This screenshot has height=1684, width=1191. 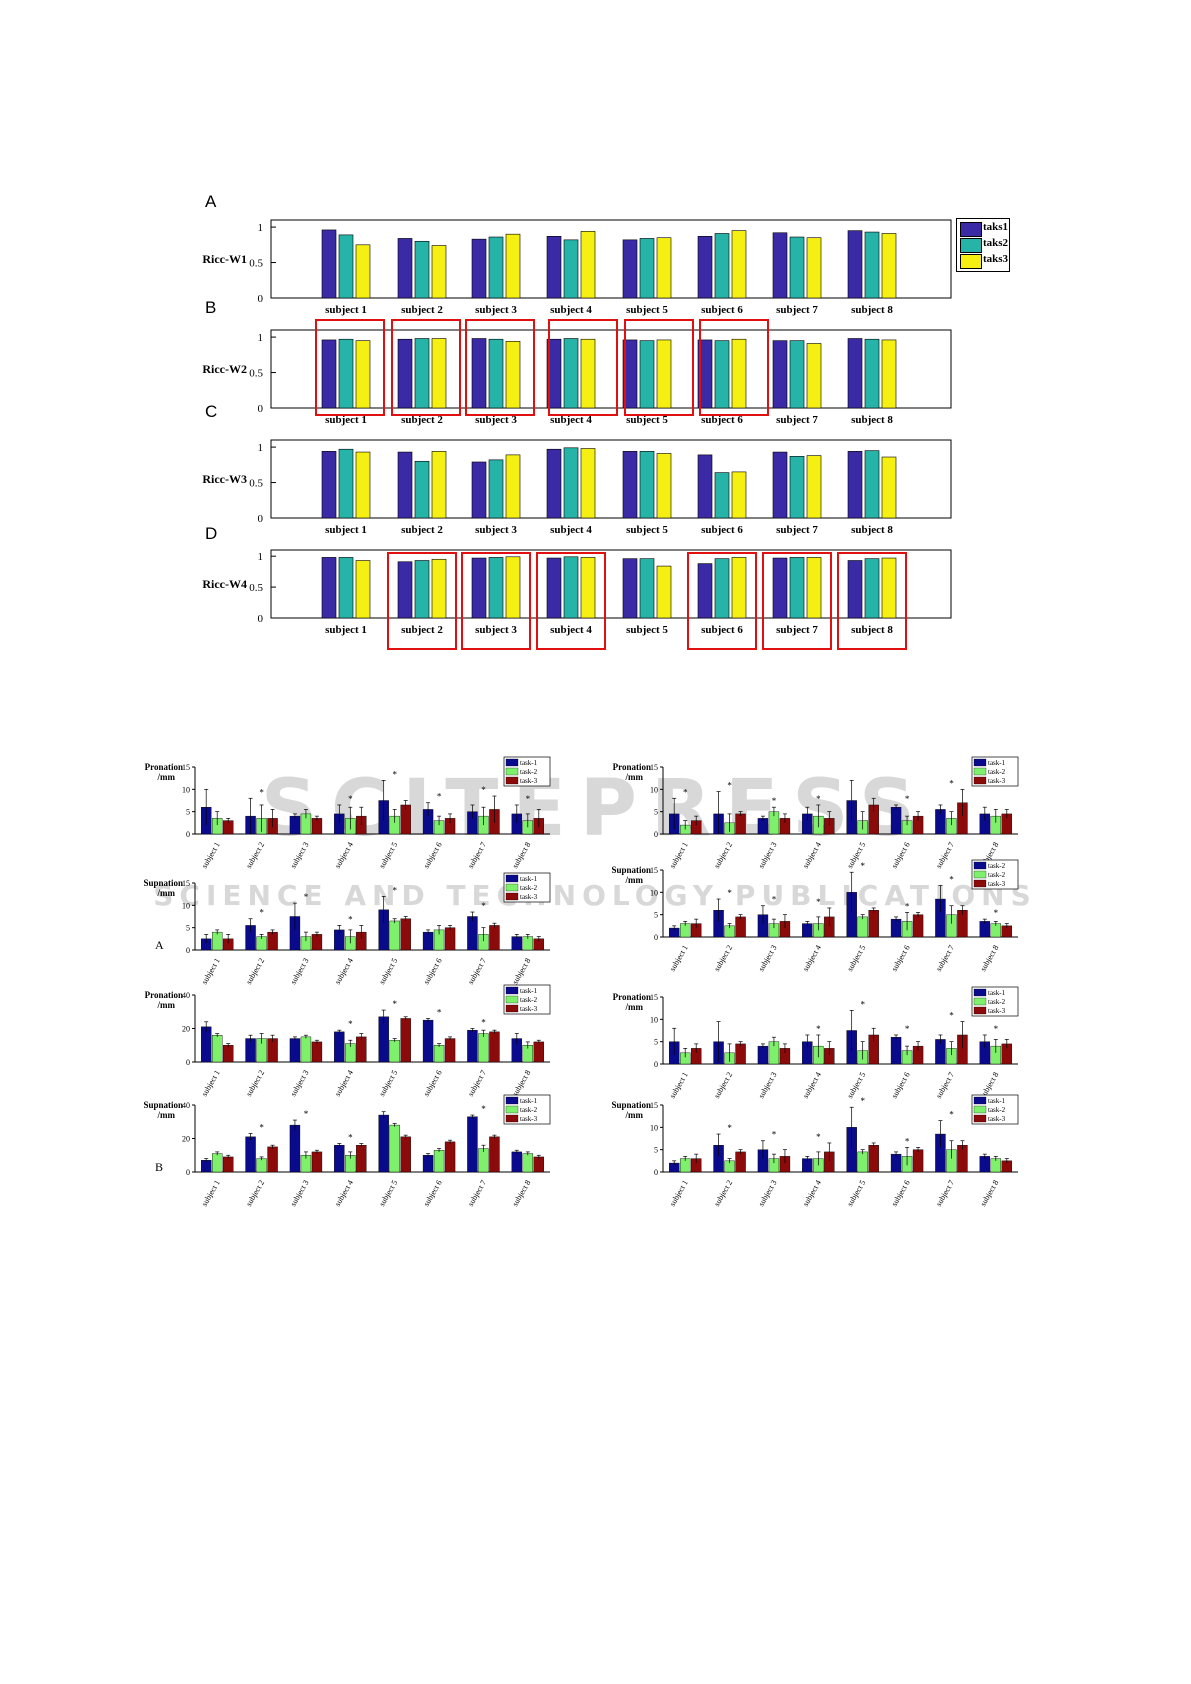 What do you see at coordinates (512, 780) in the screenshot?
I see `aL1-legend-swatch` at bounding box center [512, 780].